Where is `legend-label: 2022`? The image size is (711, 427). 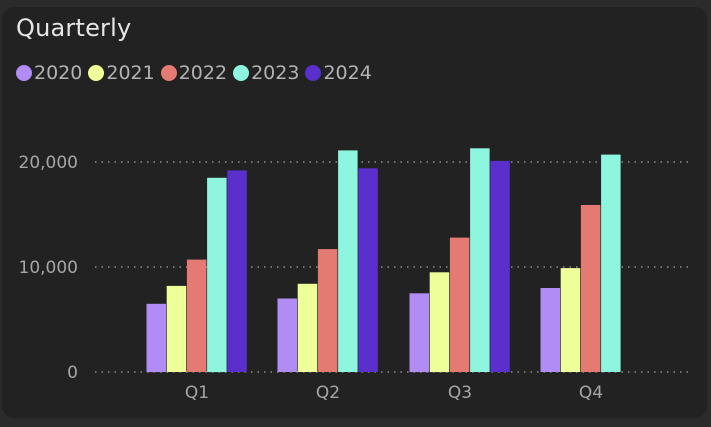
legend-label: 2022 is located at coordinates (203, 73).